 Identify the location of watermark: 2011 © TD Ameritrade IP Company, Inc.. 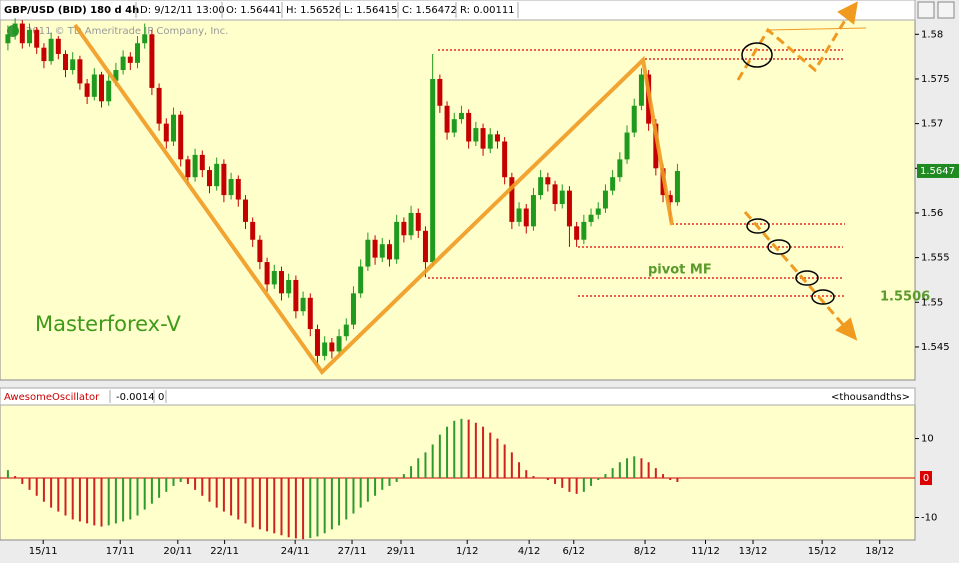
(127, 31).